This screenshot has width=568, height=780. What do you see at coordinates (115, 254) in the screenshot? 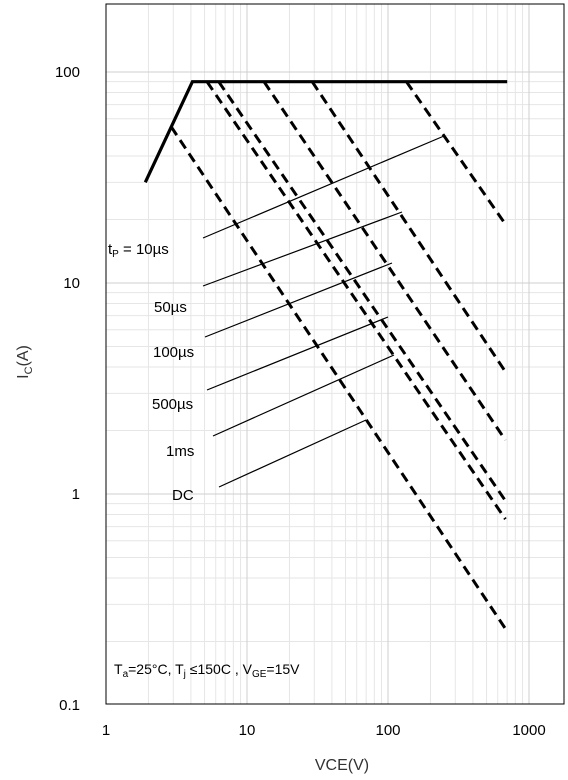
I see `series-label-sub: P` at bounding box center [115, 254].